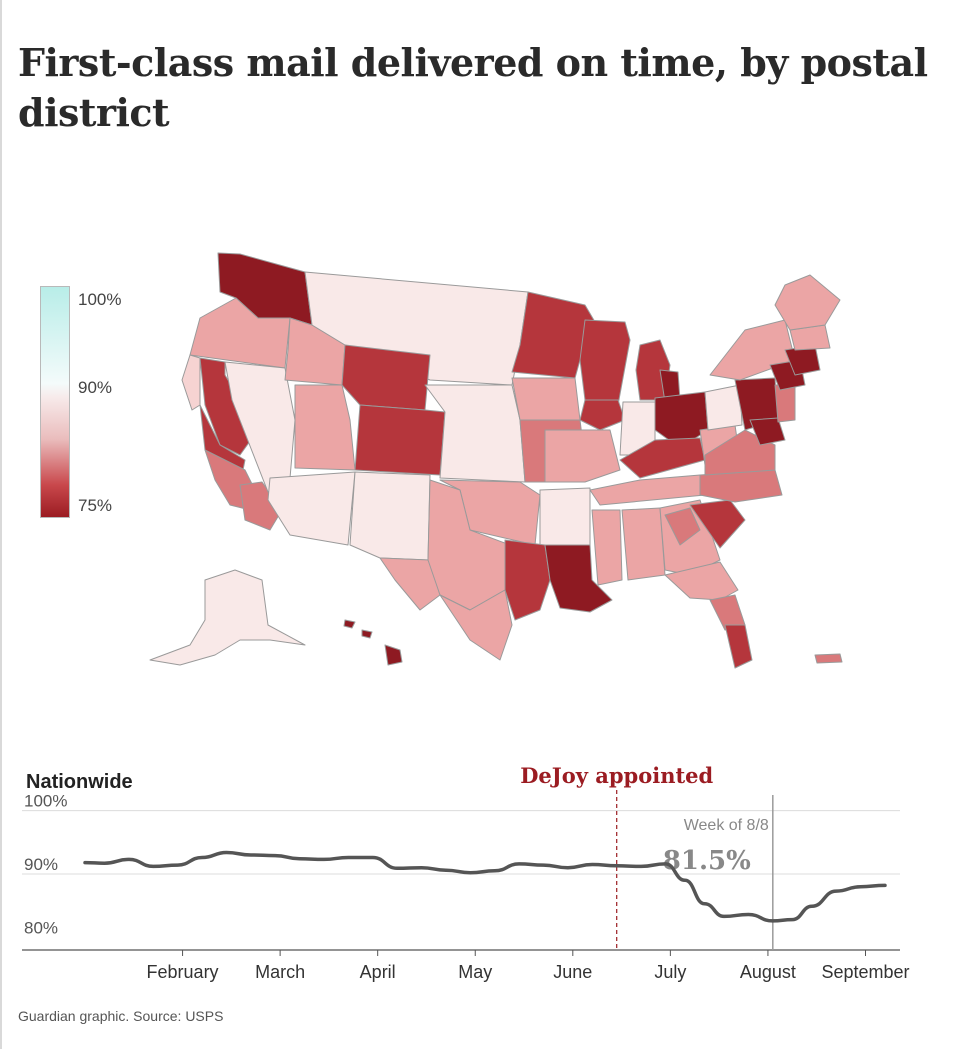  Describe the element at coordinates (785, 403) in the screenshot. I see `region-new-jersey` at that location.